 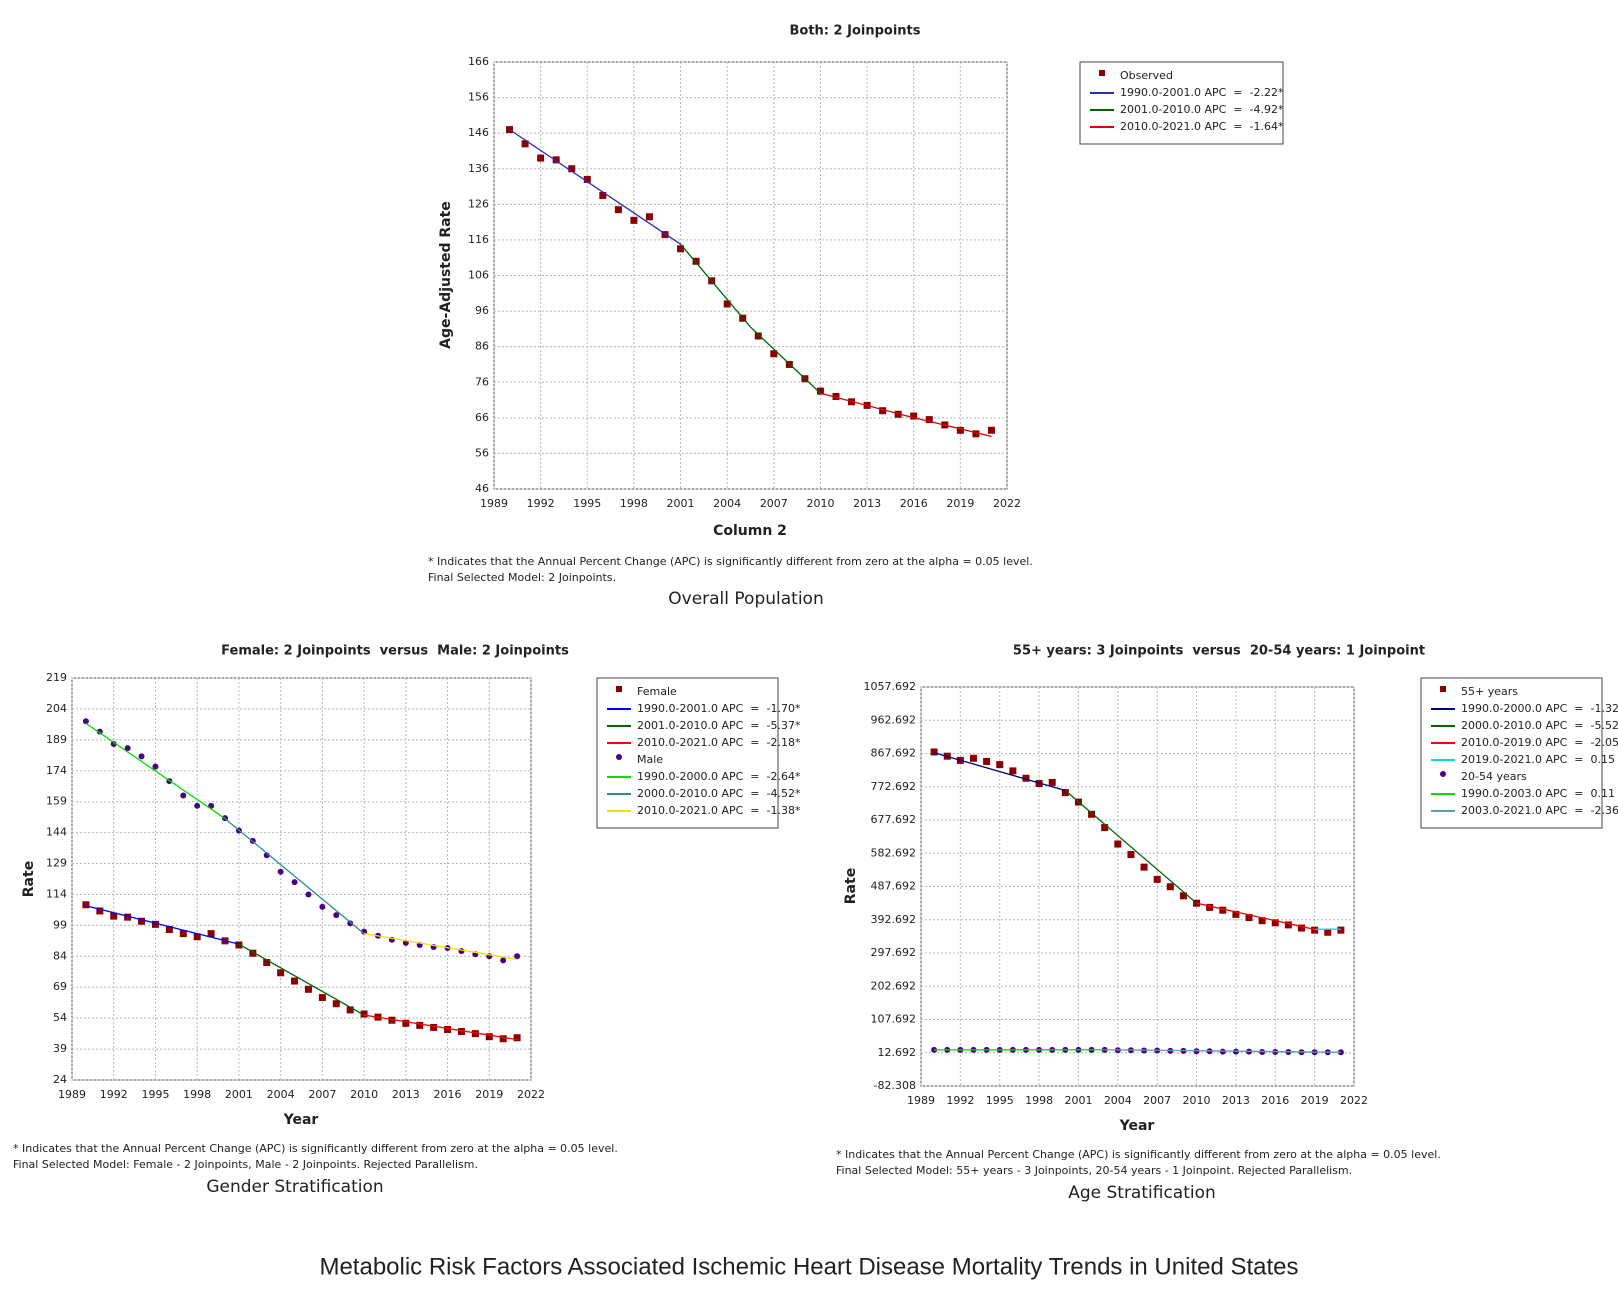 I want to click on y-axis-label: Rate, so click(x=851, y=886).